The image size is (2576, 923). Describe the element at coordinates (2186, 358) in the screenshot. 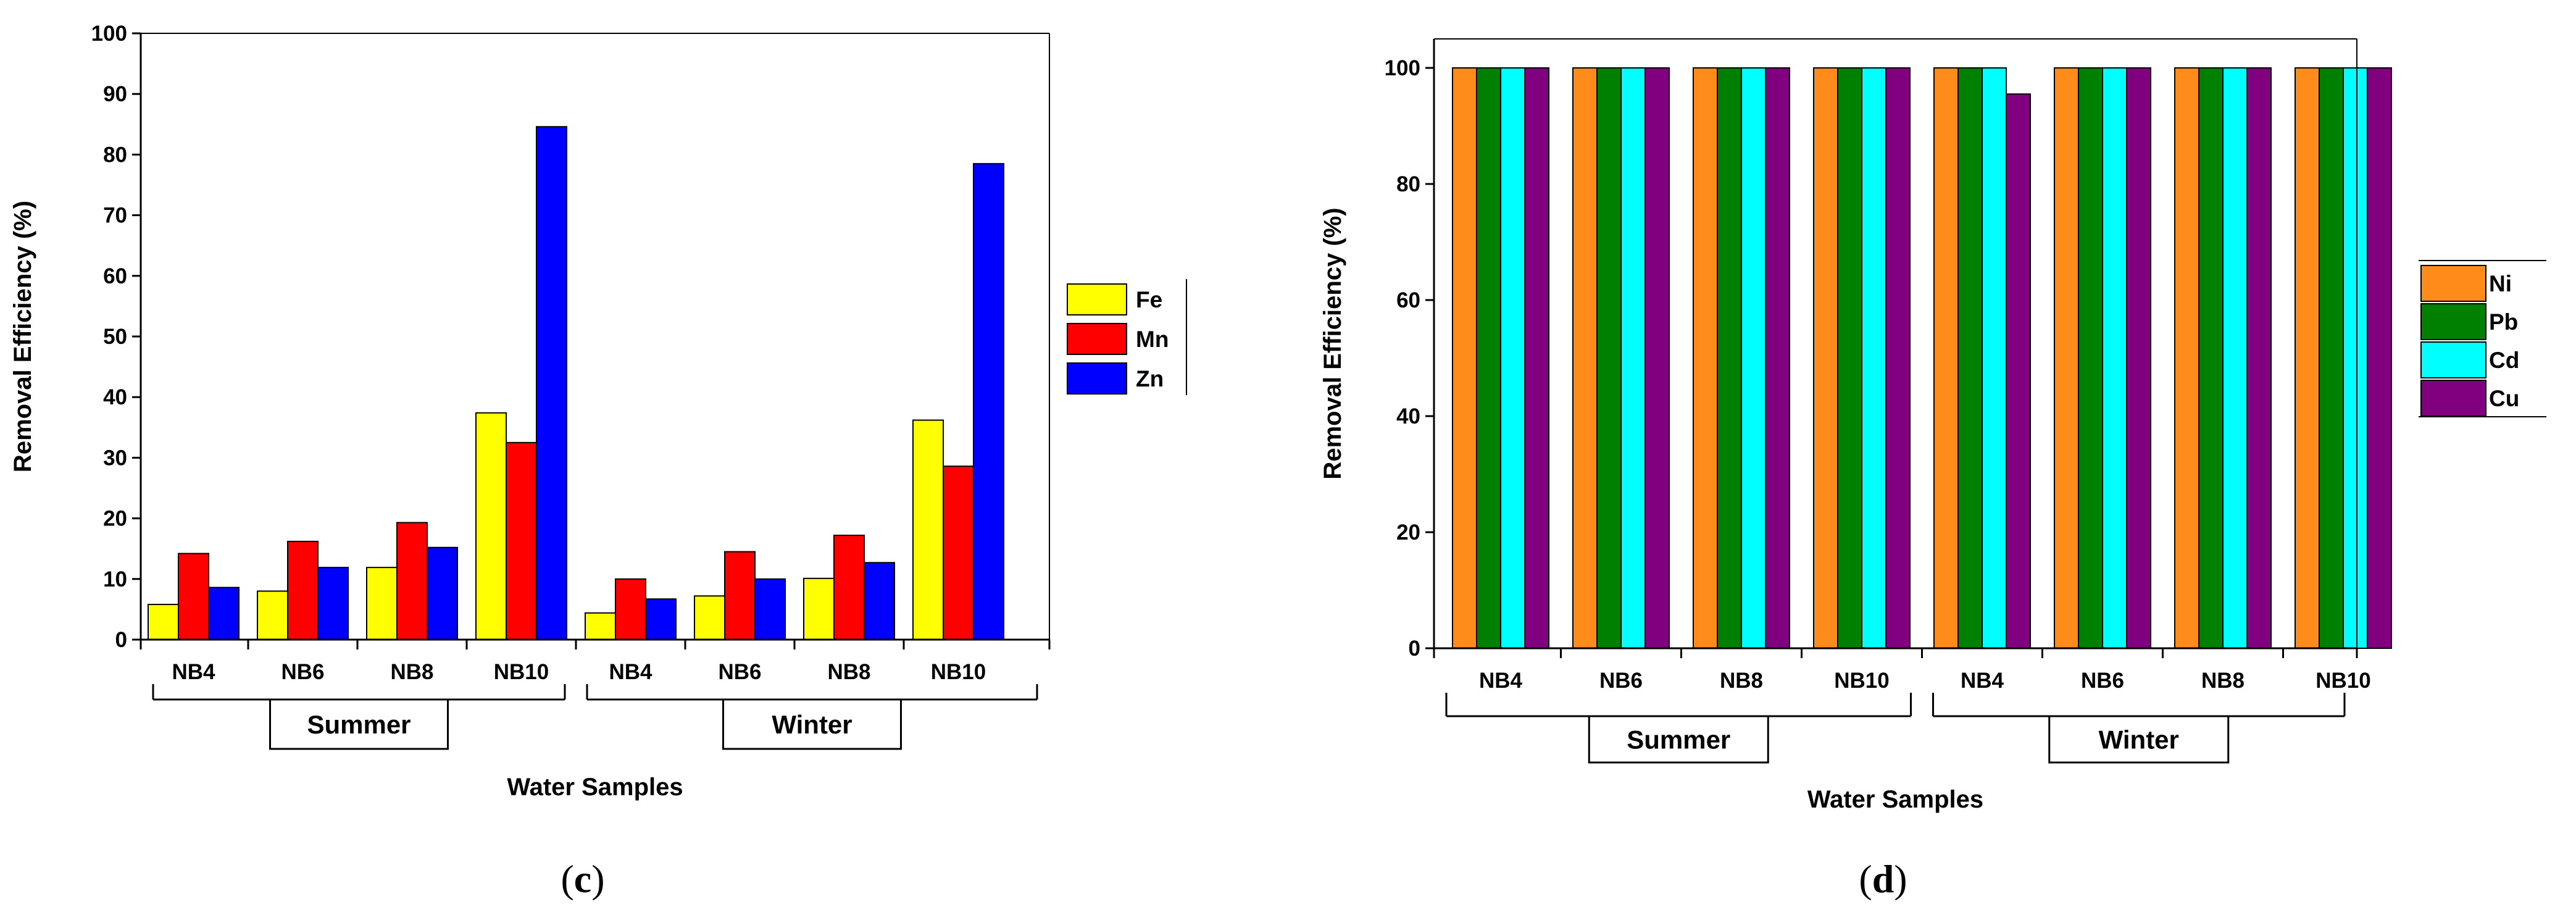

I see `bar-ni-nb8-winter` at that location.